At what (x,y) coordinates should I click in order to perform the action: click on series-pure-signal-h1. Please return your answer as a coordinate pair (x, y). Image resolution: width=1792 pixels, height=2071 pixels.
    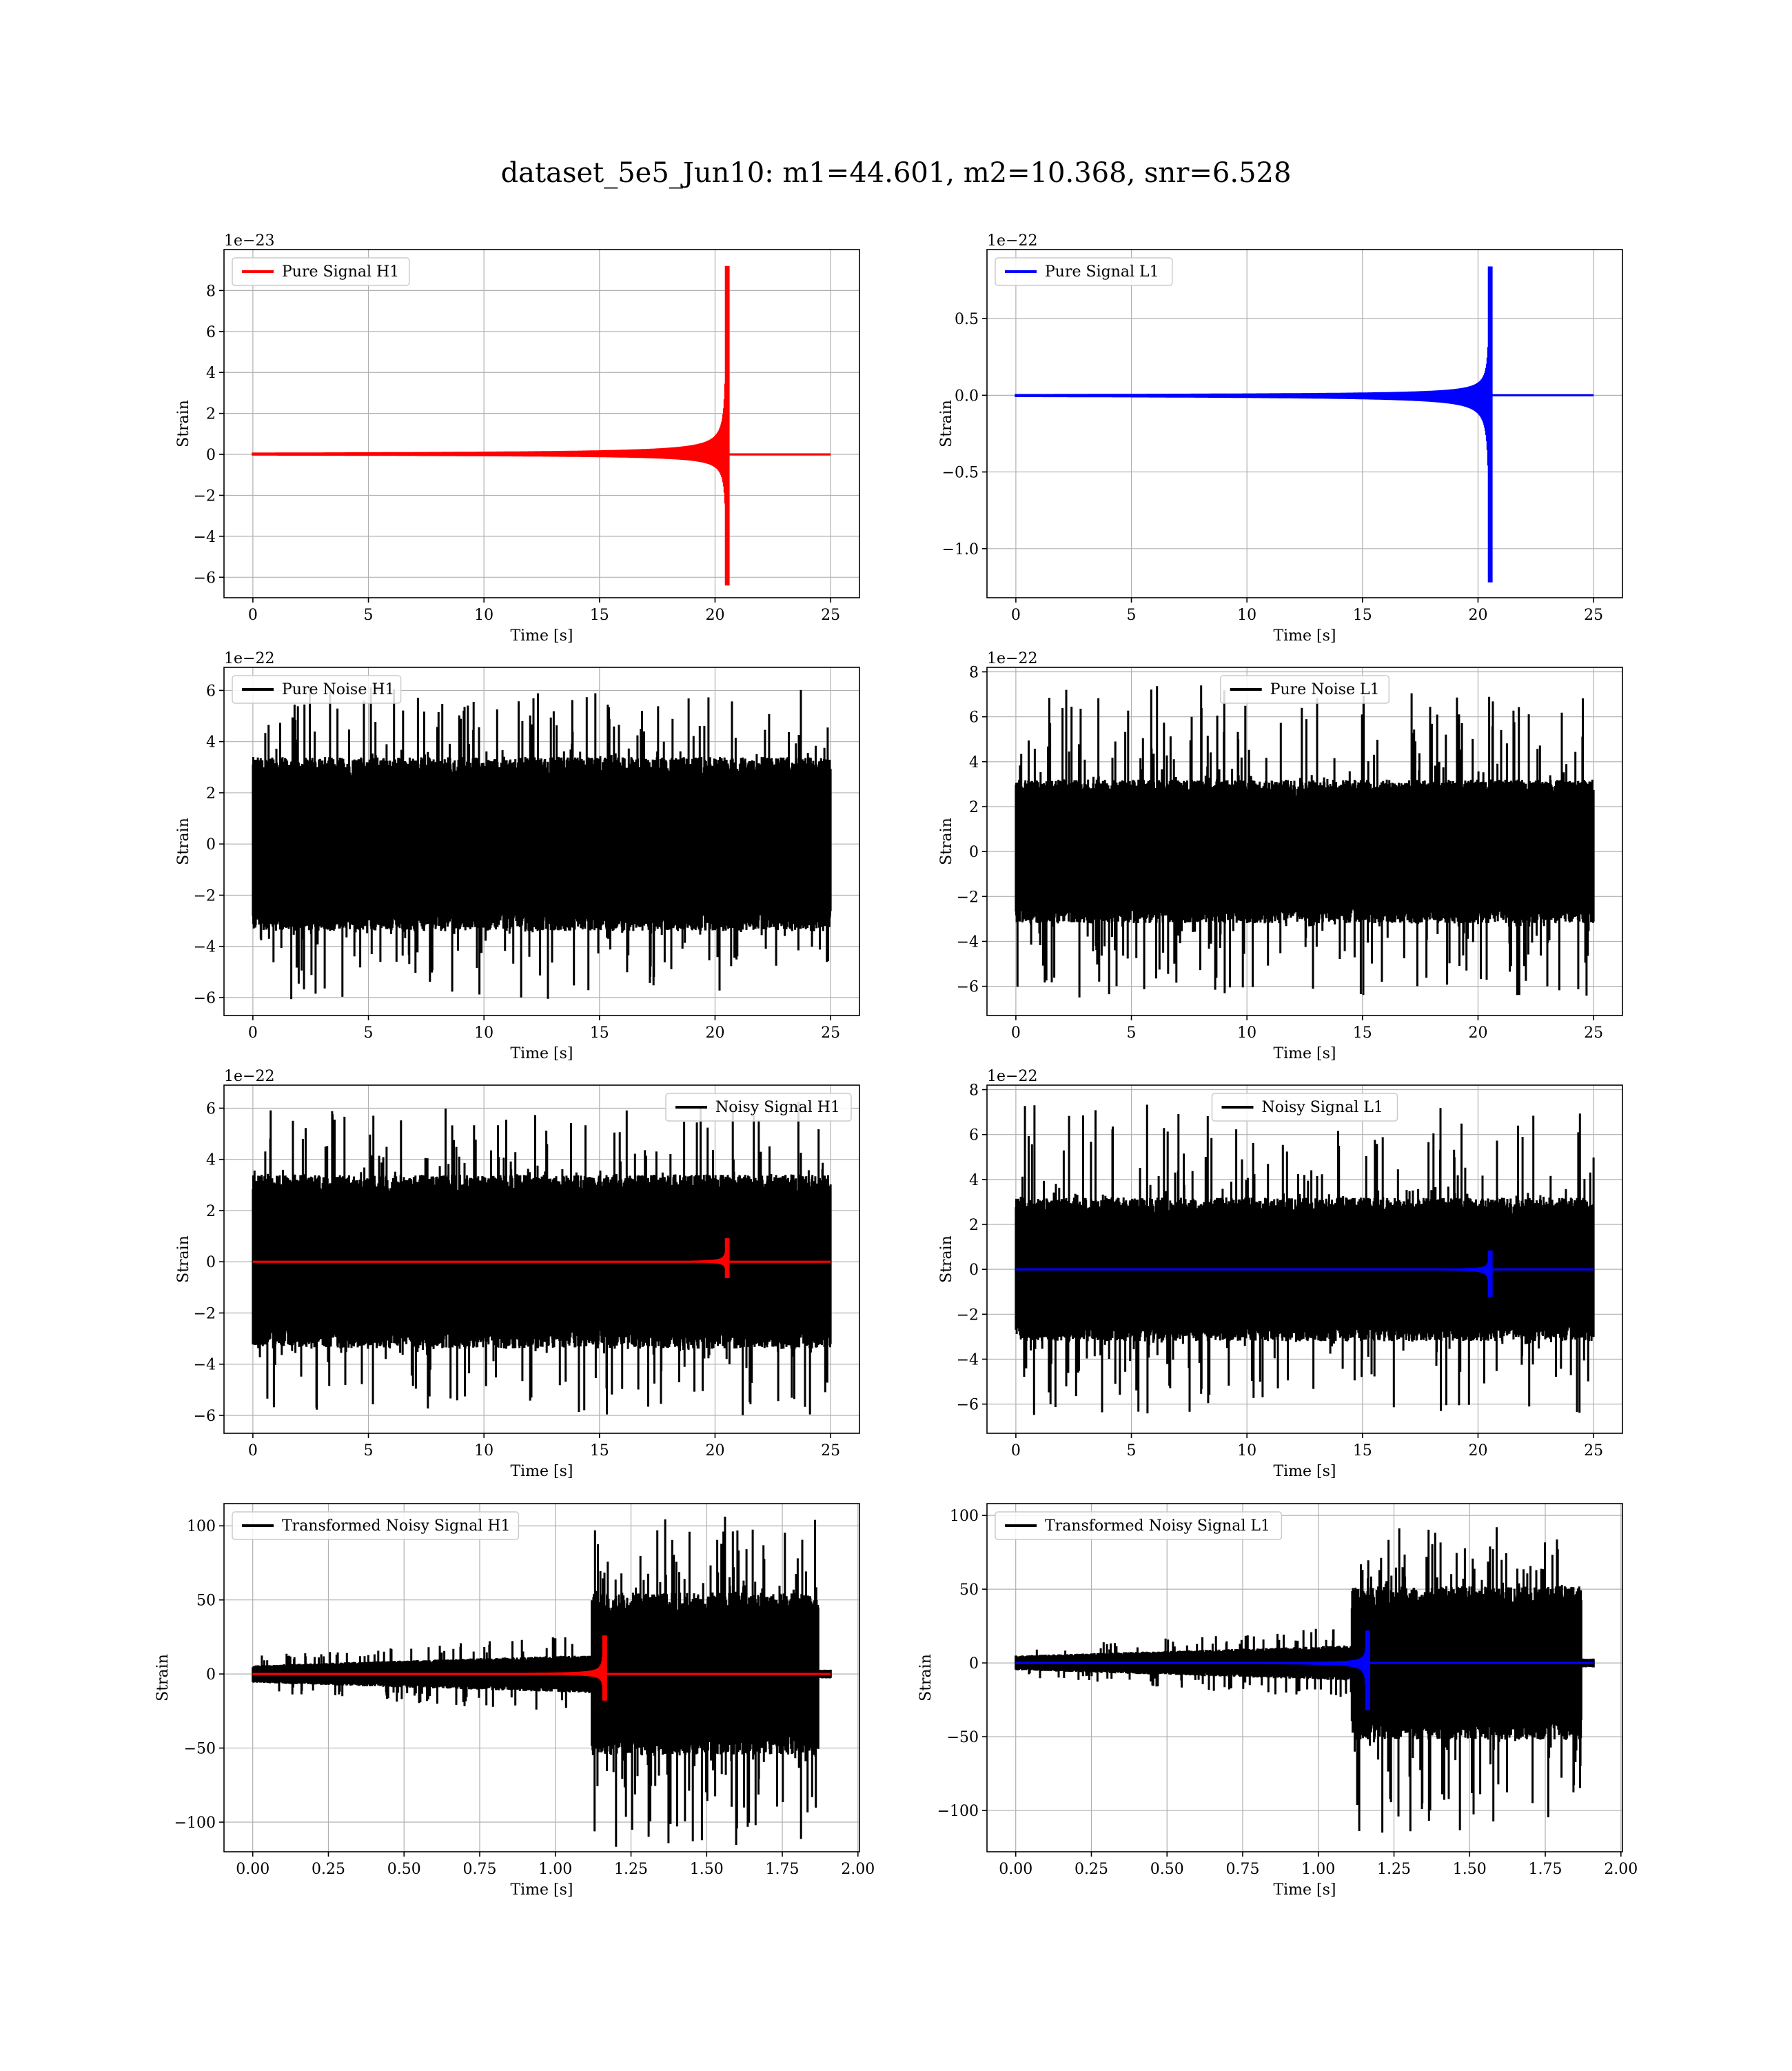
    Looking at the image, I should click on (541, 425).